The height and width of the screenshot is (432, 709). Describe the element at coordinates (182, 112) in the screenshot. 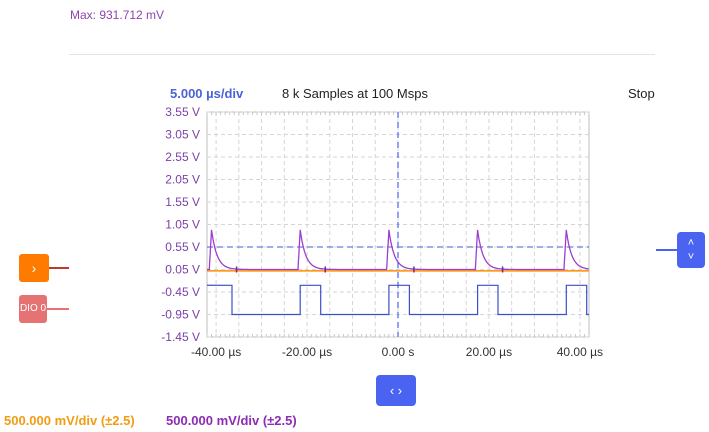

I see `y-tick-label: 3.55 V` at that location.